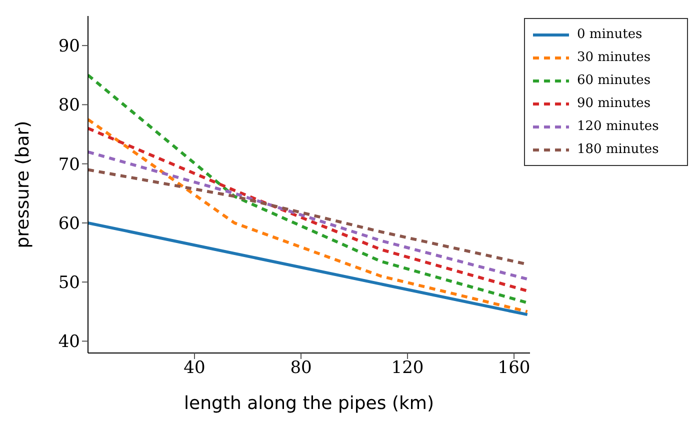 The height and width of the screenshot is (431, 694). I want to click on legend-label: 120 minutes, so click(618, 126).